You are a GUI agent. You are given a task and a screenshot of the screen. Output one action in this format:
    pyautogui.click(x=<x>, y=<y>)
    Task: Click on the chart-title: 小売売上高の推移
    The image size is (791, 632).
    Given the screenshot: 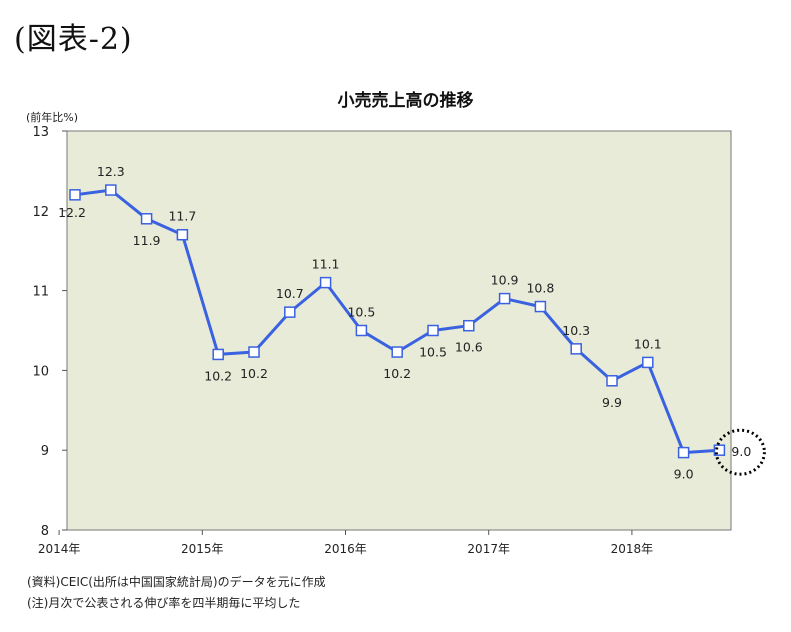 What is the action you would take?
    pyautogui.click(x=405, y=101)
    